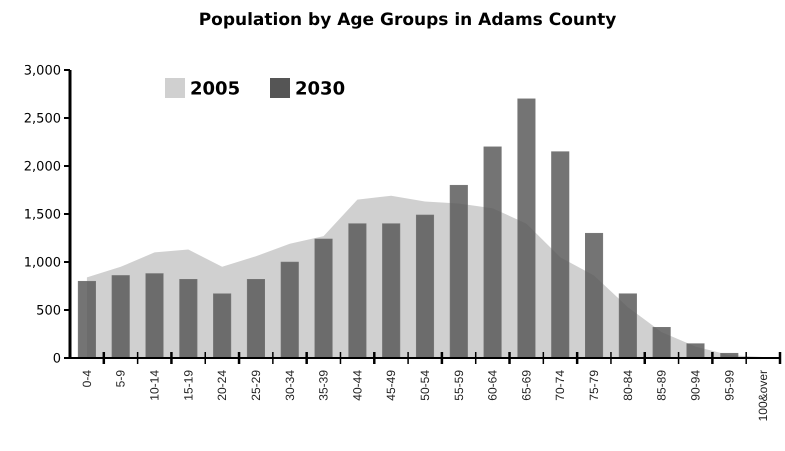  I want to click on chart-title: Population by Age Groups in Adams County, so click(407, 20).